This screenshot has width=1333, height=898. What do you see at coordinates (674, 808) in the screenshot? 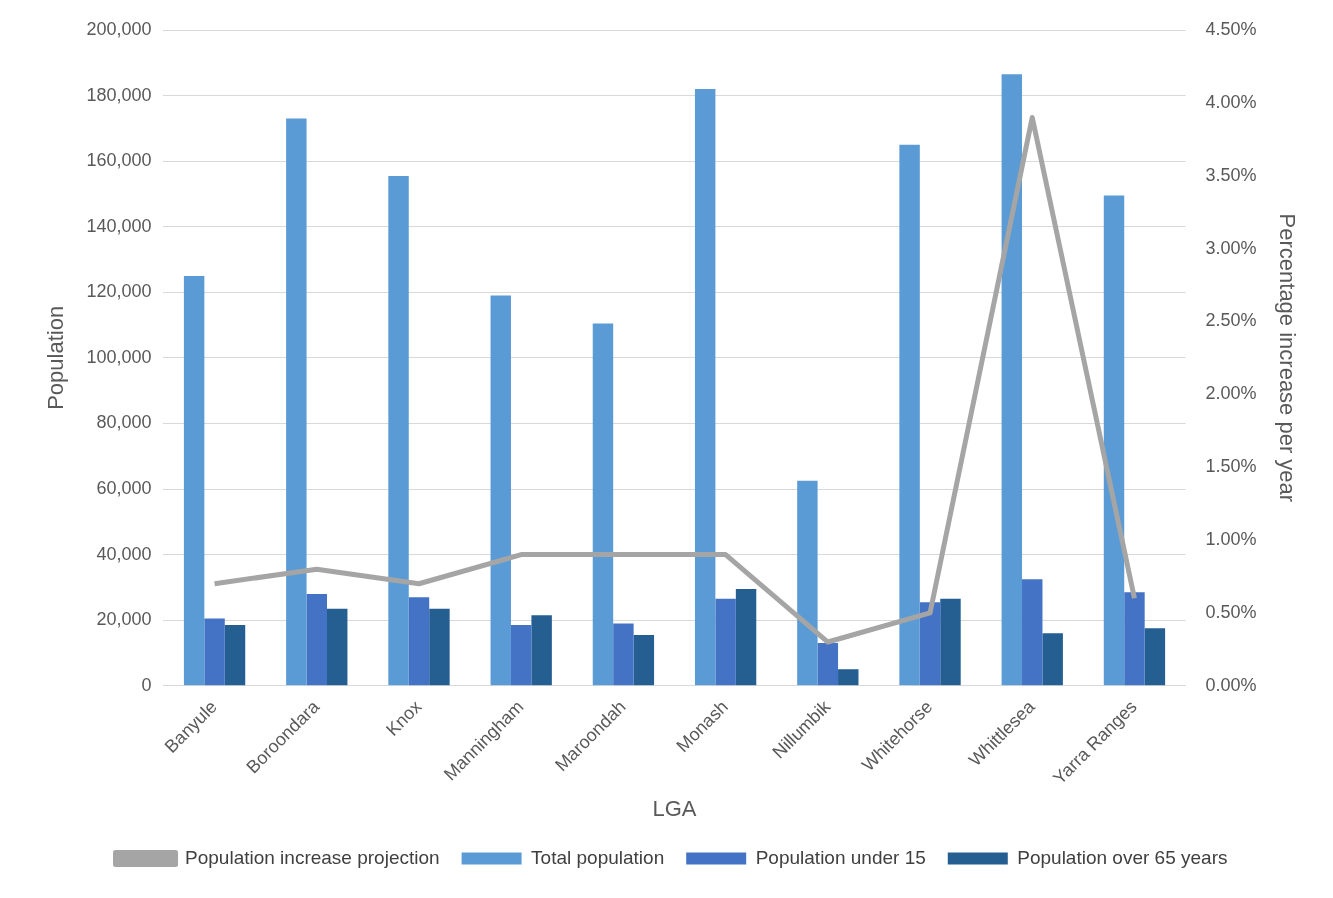
I see `x-axis-title: LGA` at bounding box center [674, 808].